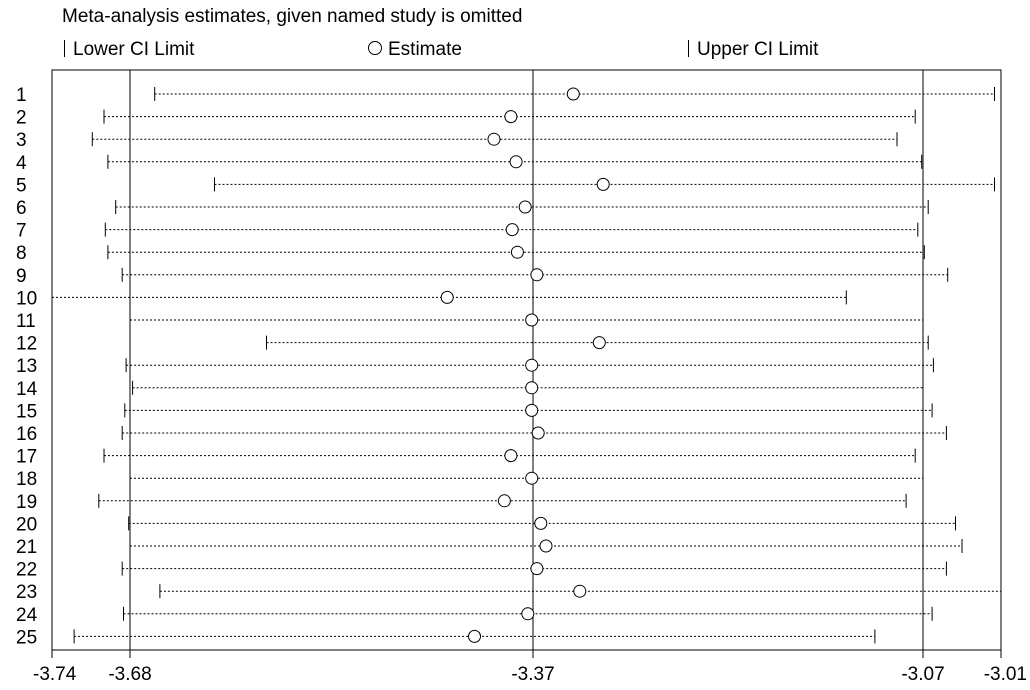  What do you see at coordinates (26, 570) in the screenshot?
I see `study-label: 22` at bounding box center [26, 570].